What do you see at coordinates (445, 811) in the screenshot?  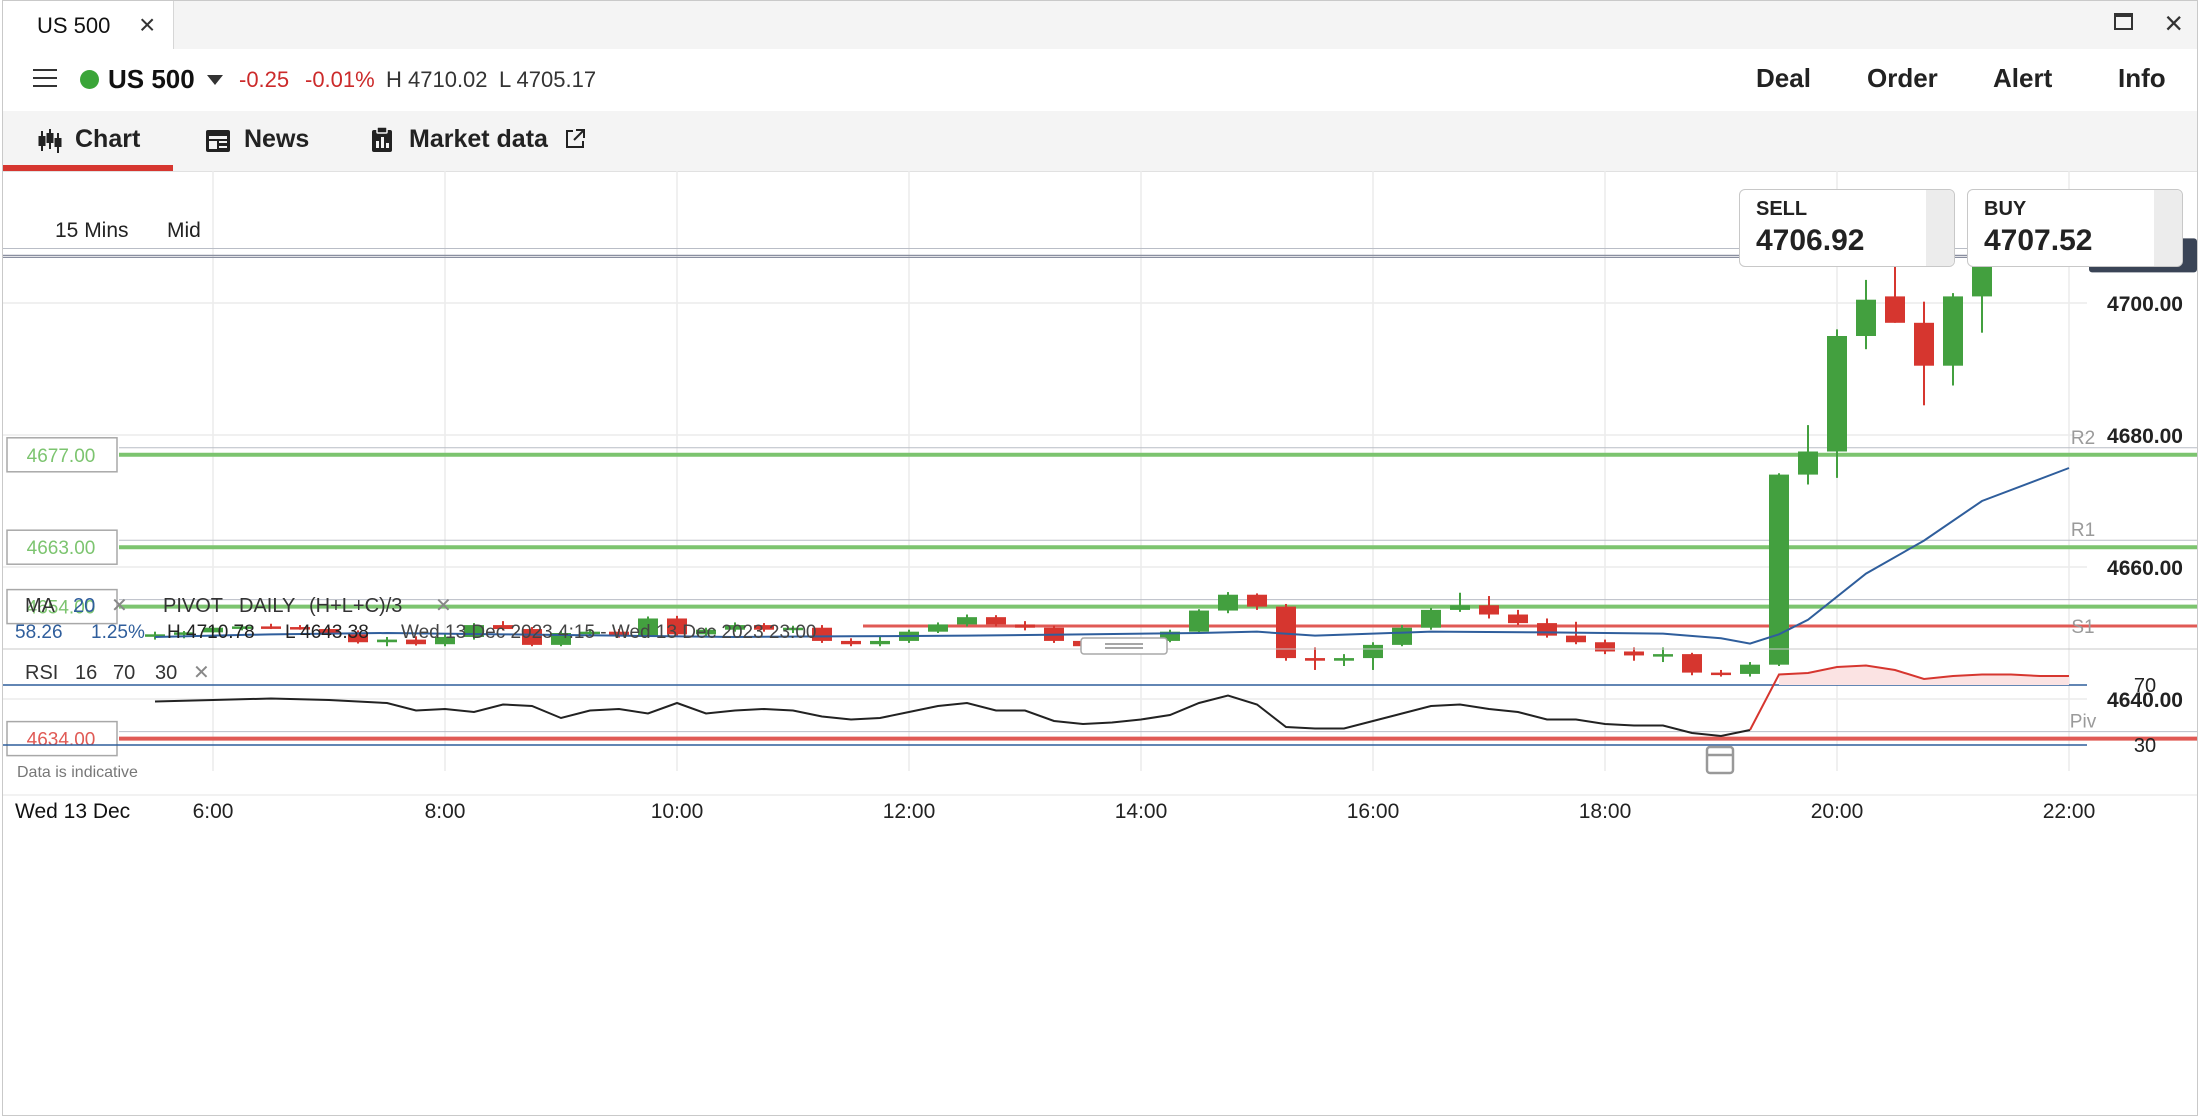 I see `time-axis-label: 8:00` at bounding box center [445, 811].